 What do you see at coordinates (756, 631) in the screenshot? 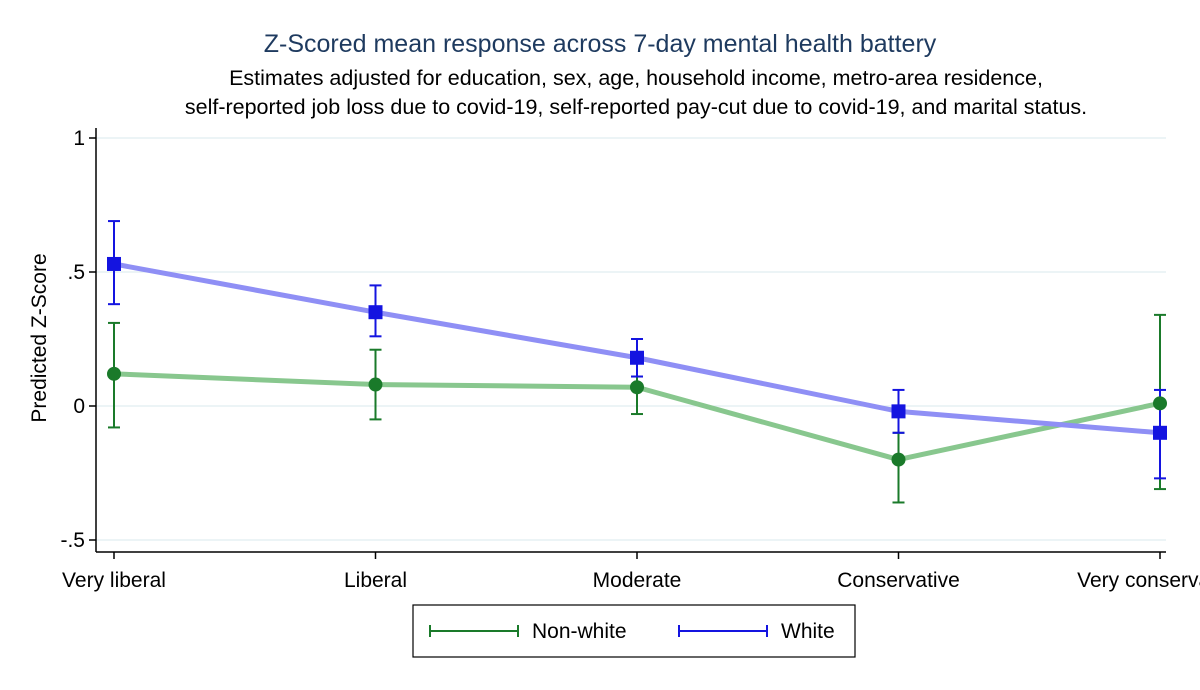
I see `legend-item-white: White` at bounding box center [756, 631].